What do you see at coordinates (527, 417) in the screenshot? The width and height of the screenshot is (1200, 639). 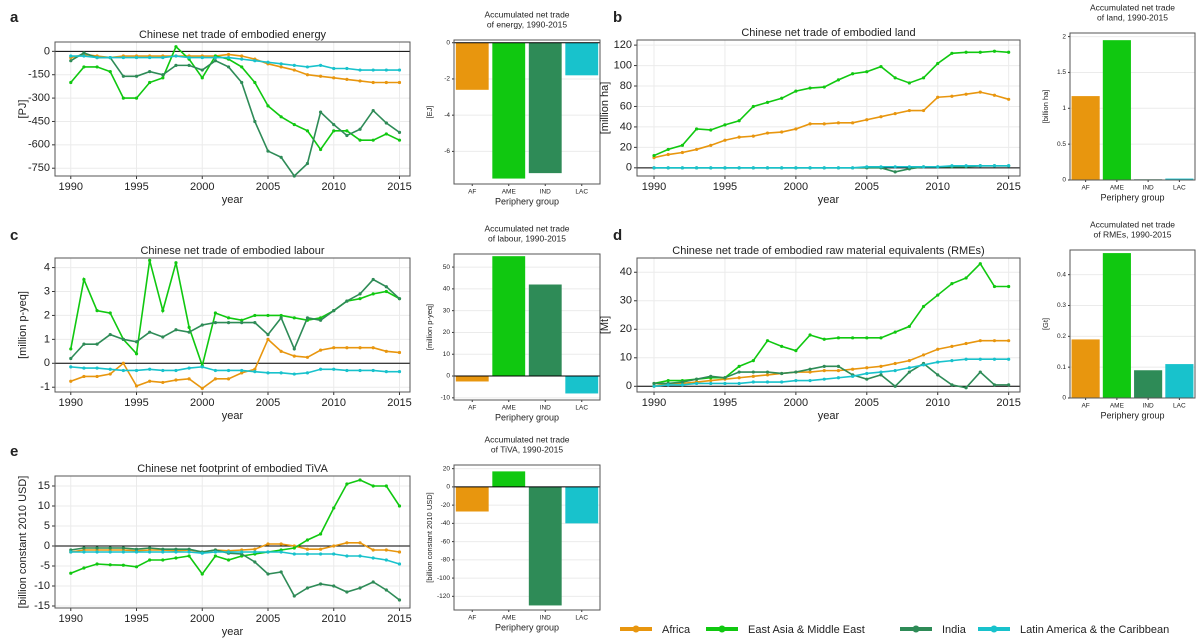 I see `x-axis-label: Periphery group` at bounding box center [527, 417].